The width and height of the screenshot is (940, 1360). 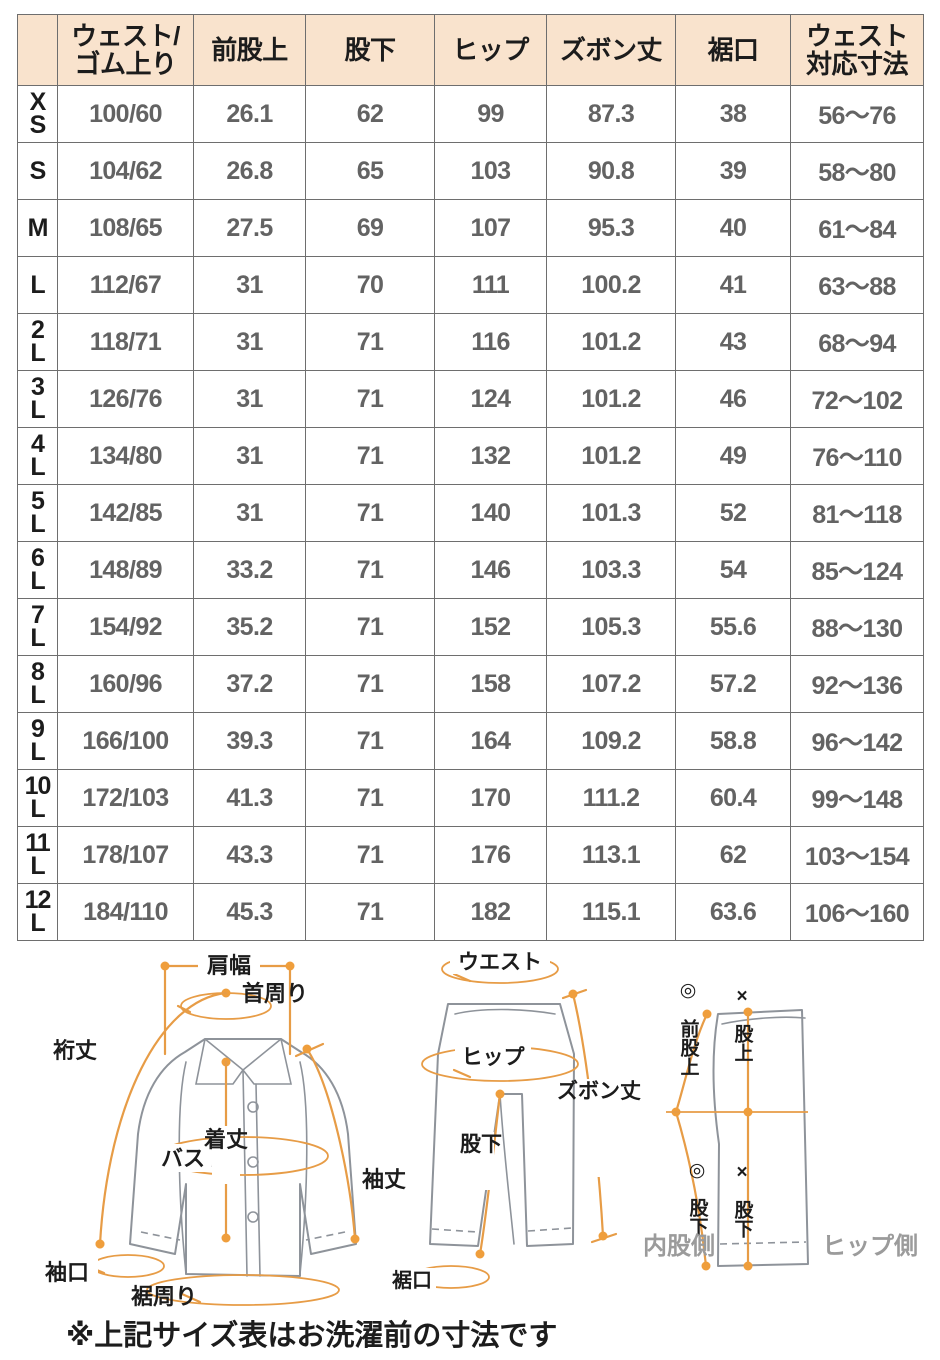 I want to click on measurement-cell: 26.1, so click(x=249, y=114).